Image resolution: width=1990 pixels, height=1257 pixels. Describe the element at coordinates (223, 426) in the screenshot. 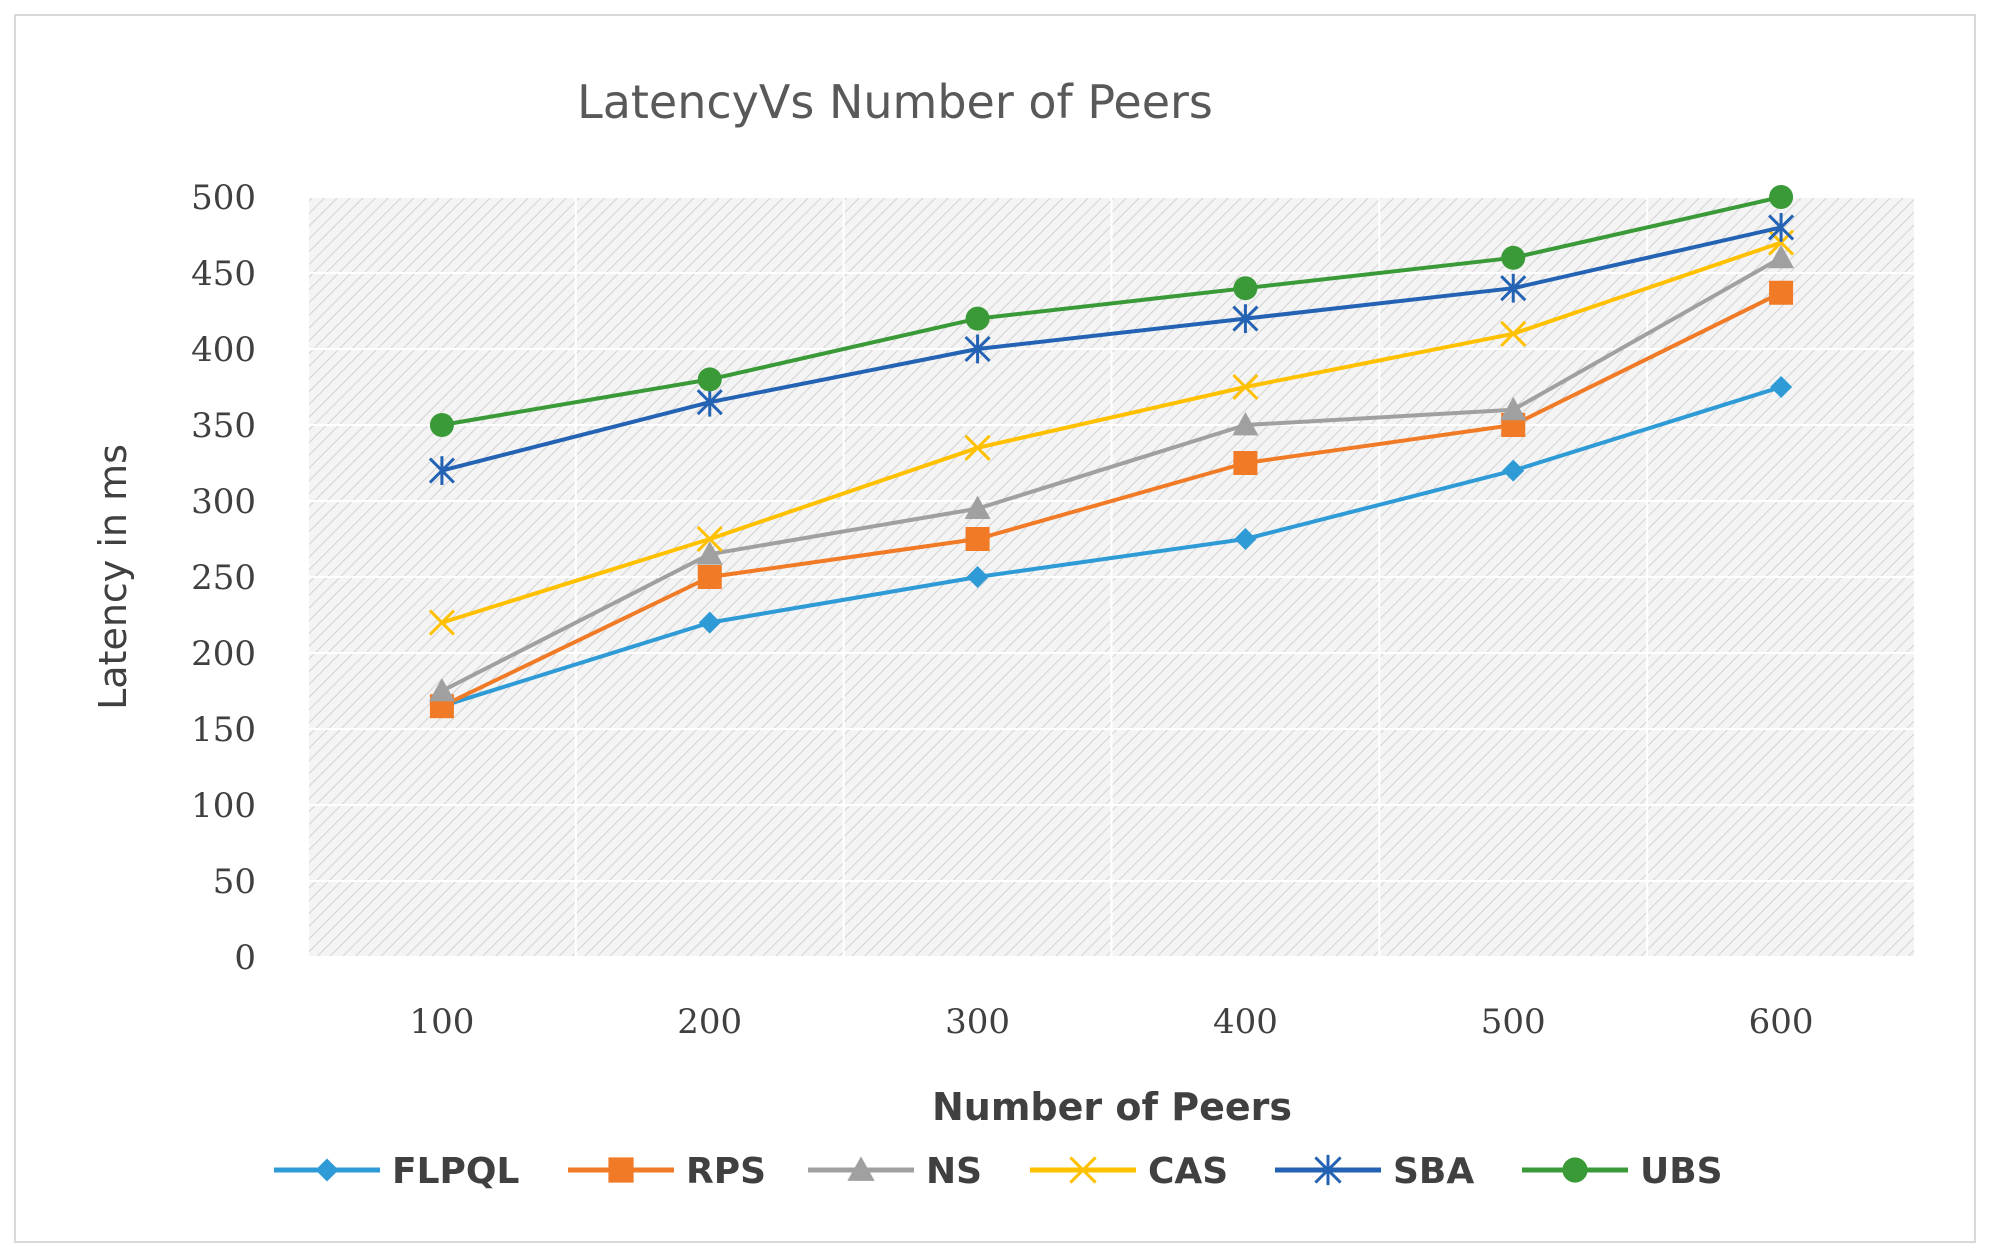

I see `y-tick-label: 350` at that location.